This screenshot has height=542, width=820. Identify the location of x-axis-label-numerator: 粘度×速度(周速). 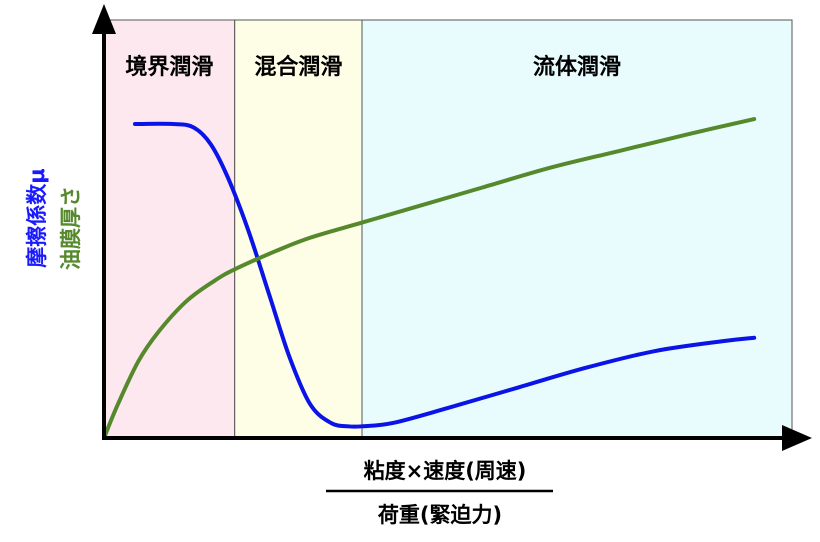
(445, 471).